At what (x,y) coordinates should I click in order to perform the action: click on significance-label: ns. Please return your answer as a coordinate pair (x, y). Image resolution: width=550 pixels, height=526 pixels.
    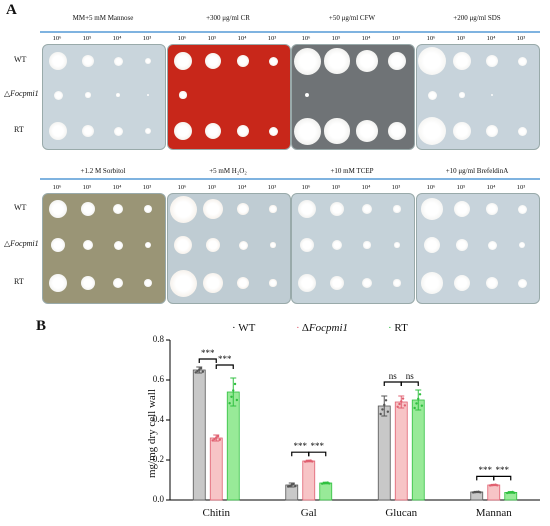
    Looking at the image, I should click on (392, 376).